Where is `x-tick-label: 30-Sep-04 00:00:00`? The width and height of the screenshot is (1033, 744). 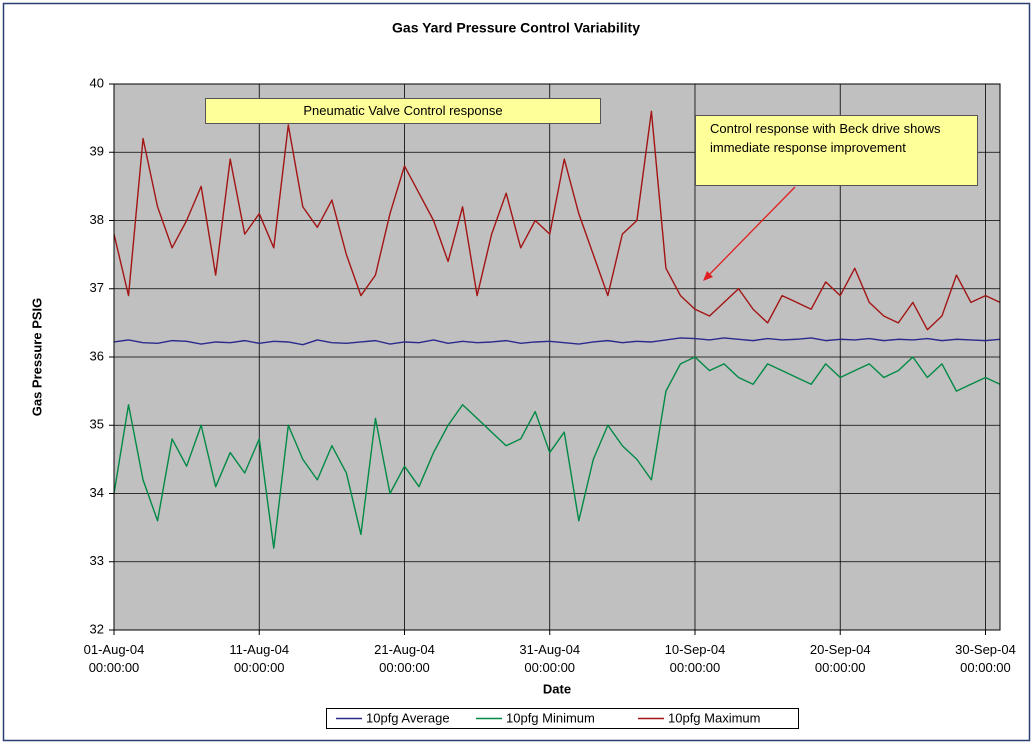 x-tick-label: 30-Sep-04 00:00:00 is located at coordinates (985, 658).